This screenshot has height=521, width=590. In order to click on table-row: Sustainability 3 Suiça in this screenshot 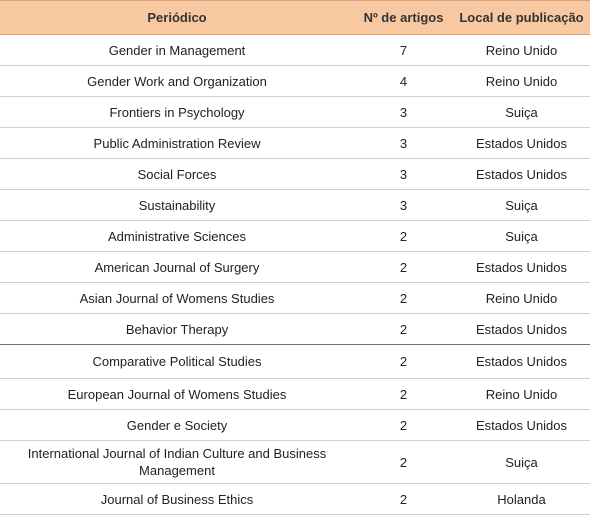, I will do `click(295, 205)`.